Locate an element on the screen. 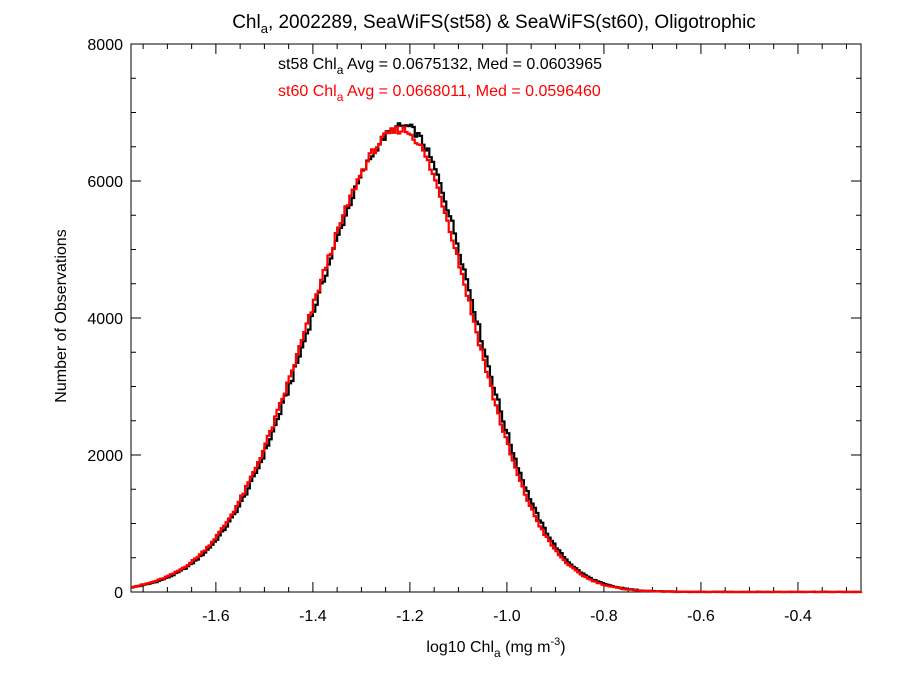  x-tick-label: -1.0 is located at coordinates (507, 616).